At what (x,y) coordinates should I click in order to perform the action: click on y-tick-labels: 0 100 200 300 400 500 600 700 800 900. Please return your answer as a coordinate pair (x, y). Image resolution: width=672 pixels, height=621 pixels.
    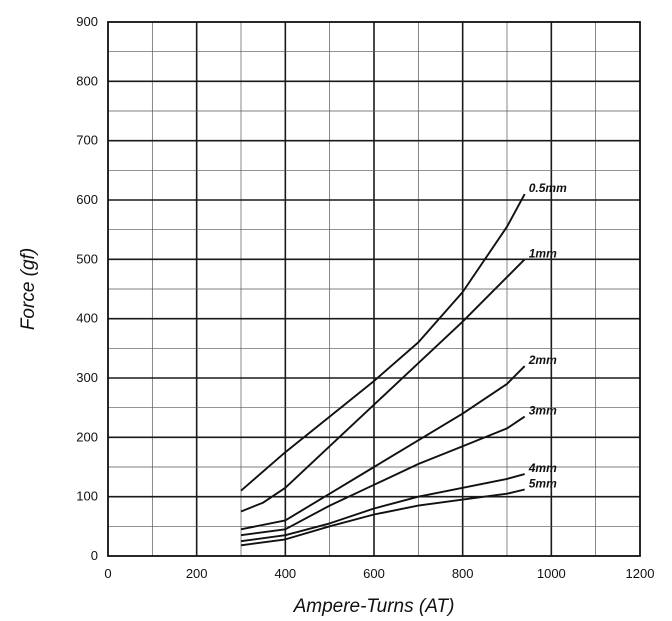
    Looking at the image, I should click on (87, 288).